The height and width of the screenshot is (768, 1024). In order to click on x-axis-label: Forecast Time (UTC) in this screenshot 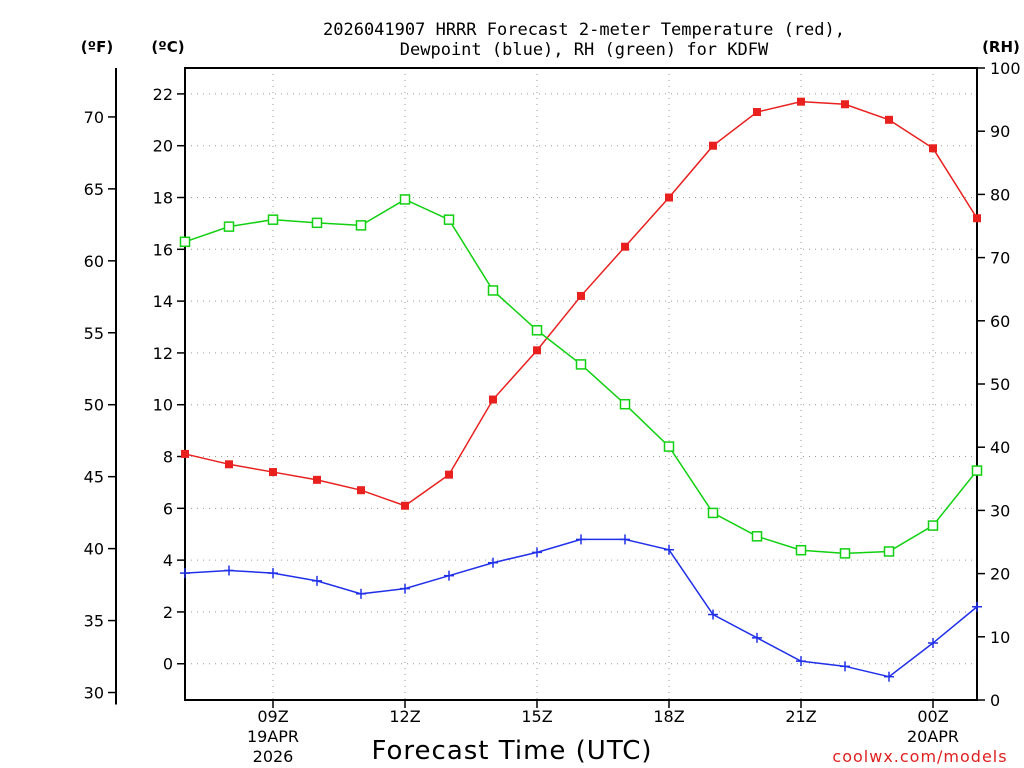, I will do `click(511, 751)`.